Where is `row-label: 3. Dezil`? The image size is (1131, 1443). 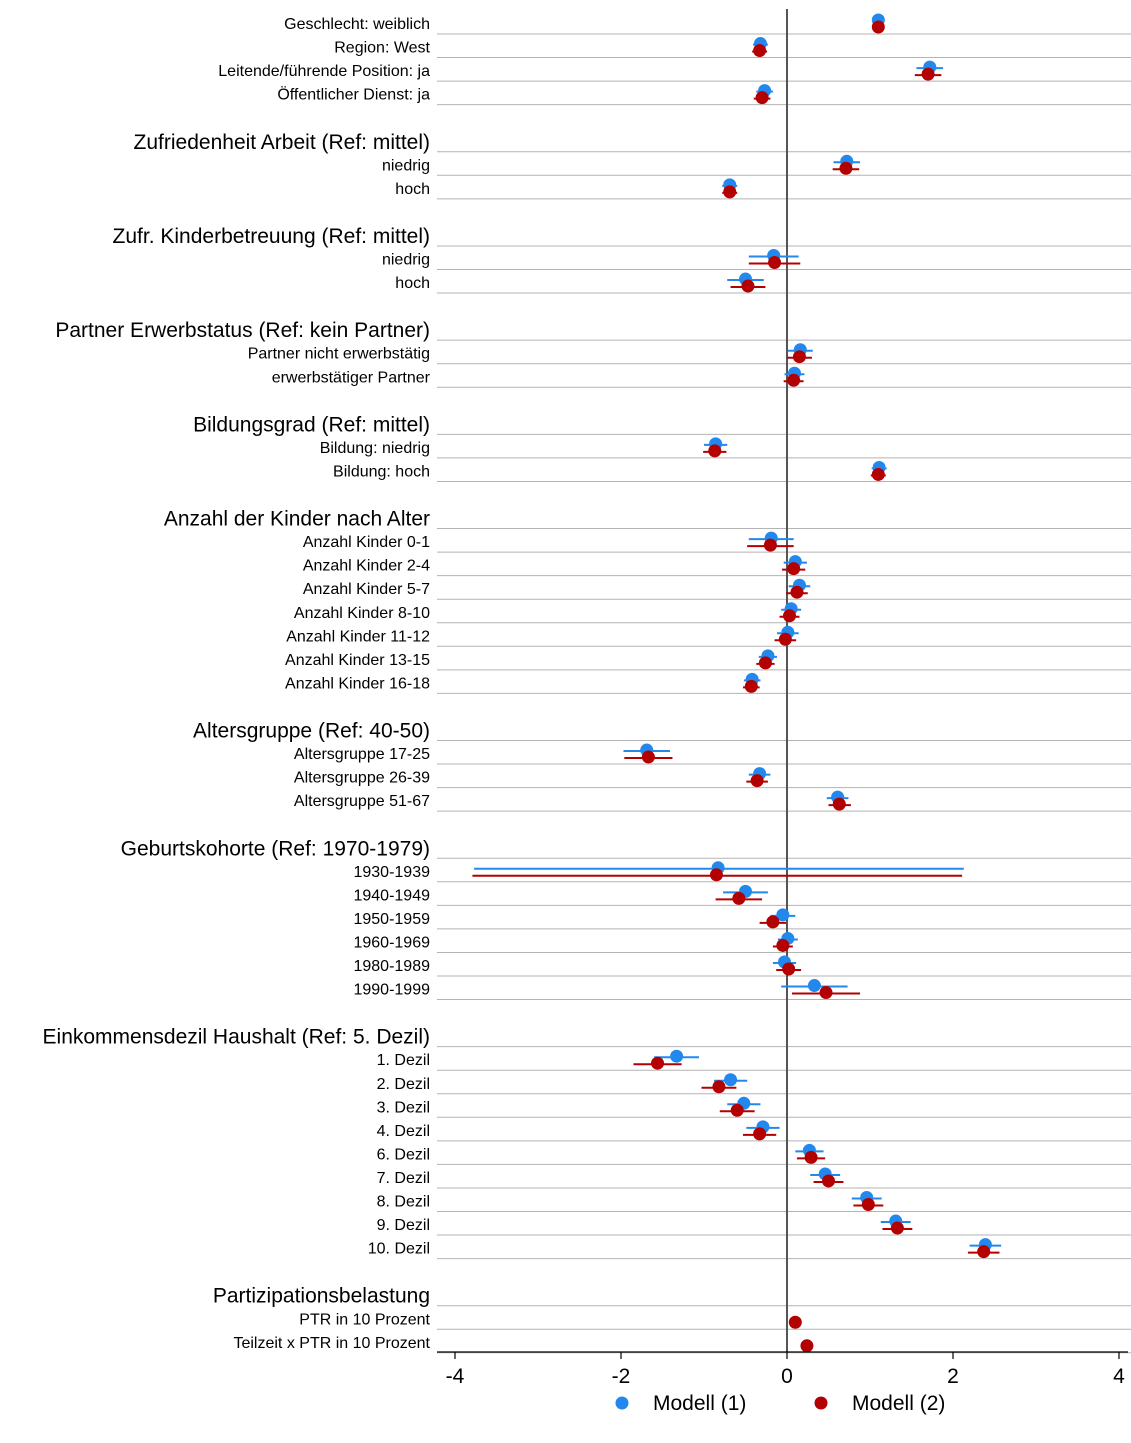
row-label: 3. Dezil is located at coordinates (403, 1107).